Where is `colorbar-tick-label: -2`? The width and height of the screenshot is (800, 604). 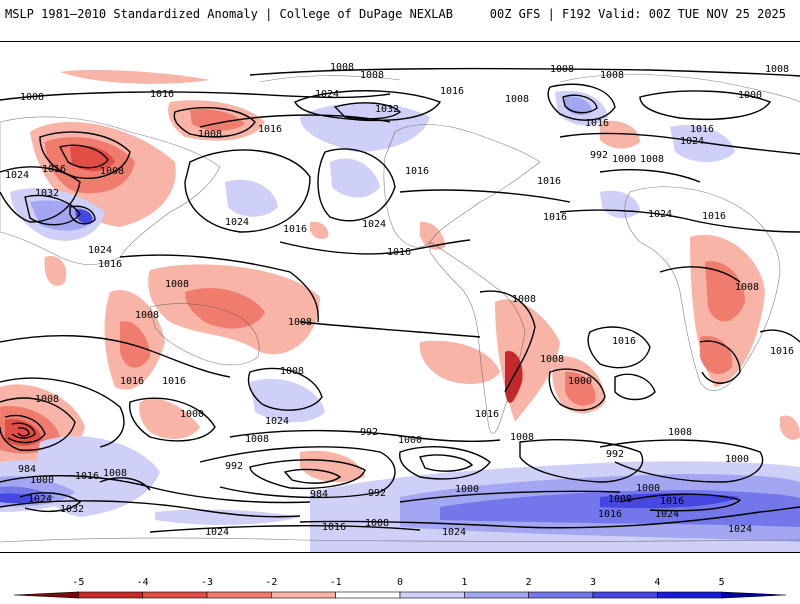
colorbar-tick-label: -2 is located at coordinates (271, 582).